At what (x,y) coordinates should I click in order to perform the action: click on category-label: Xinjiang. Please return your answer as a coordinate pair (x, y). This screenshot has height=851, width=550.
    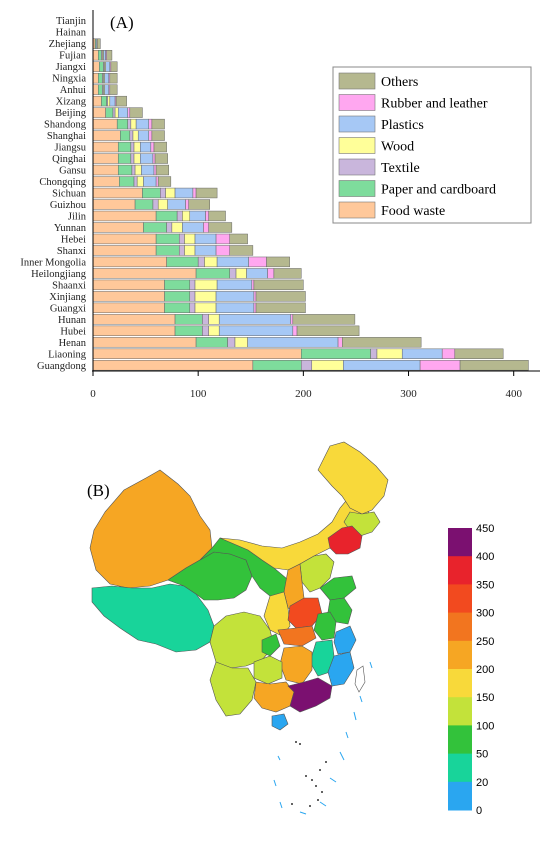
    Looking at the image, I should click on (67, 297).